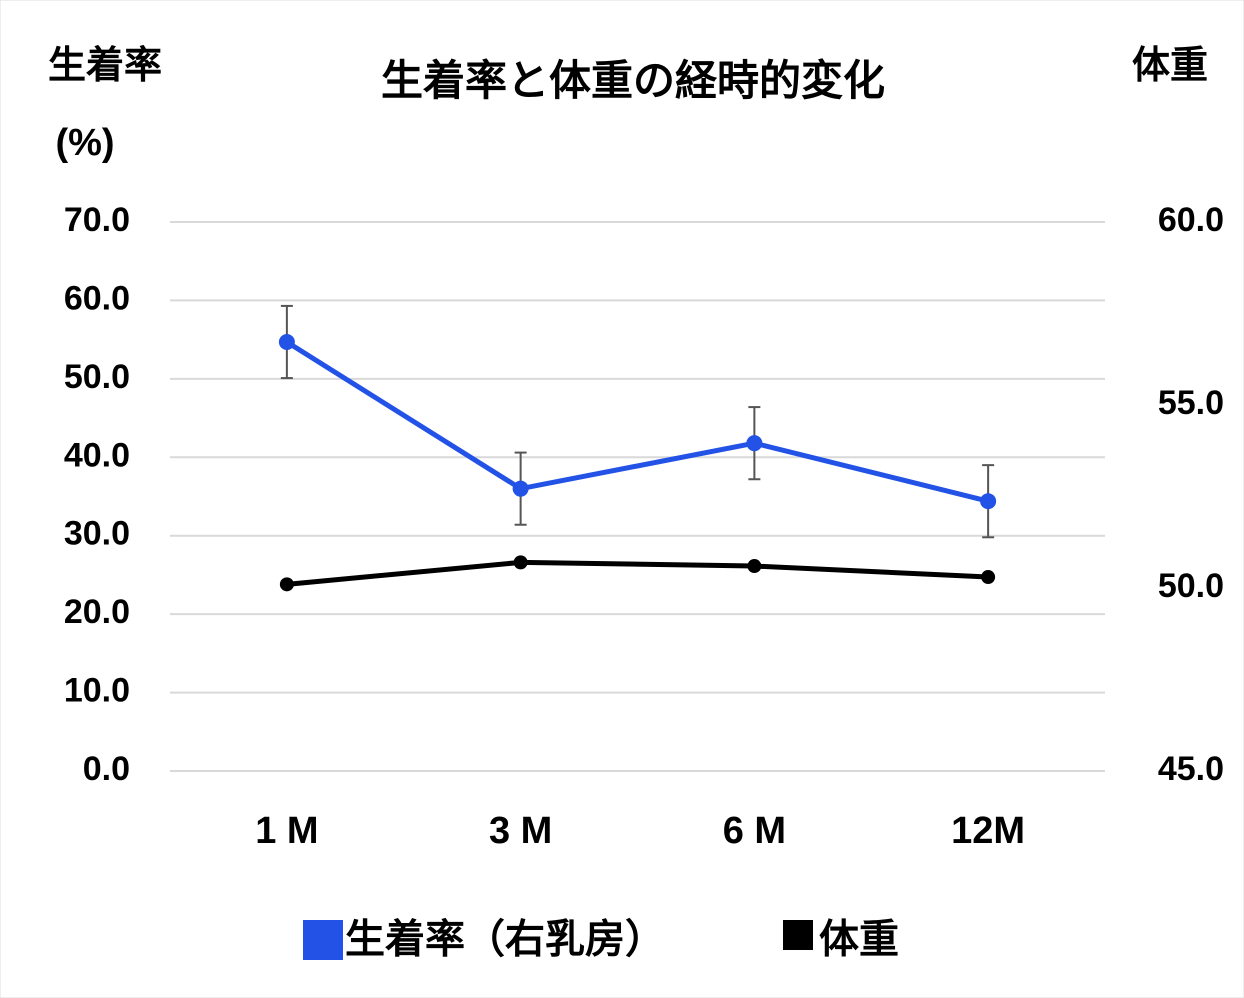 The image size is (1244, 998). What do you see at coordinates (97, 691) in the screenshot?
I see `y-tick-label: 10.0` at bounding box center [97, 691].